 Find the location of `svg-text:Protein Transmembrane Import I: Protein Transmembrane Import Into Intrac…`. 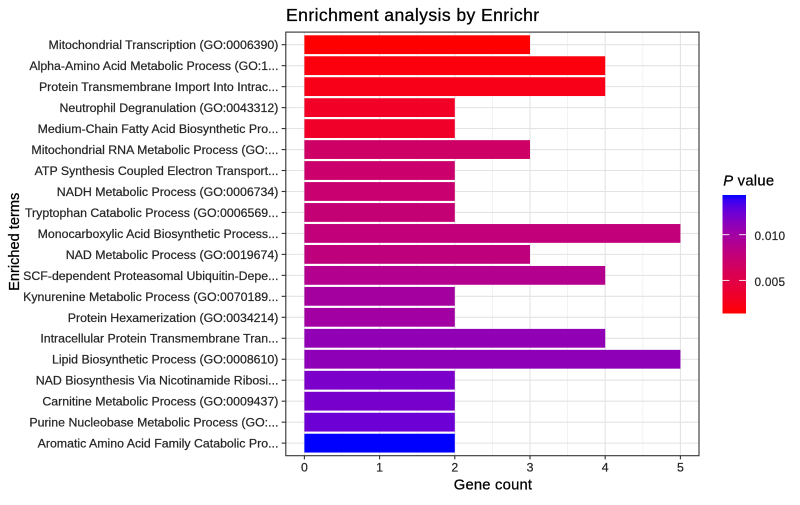

svg-text:Protein Transmembrane Import I: Protein Transmembrane Import Into Intrac… is located at coordinates (158, 87).